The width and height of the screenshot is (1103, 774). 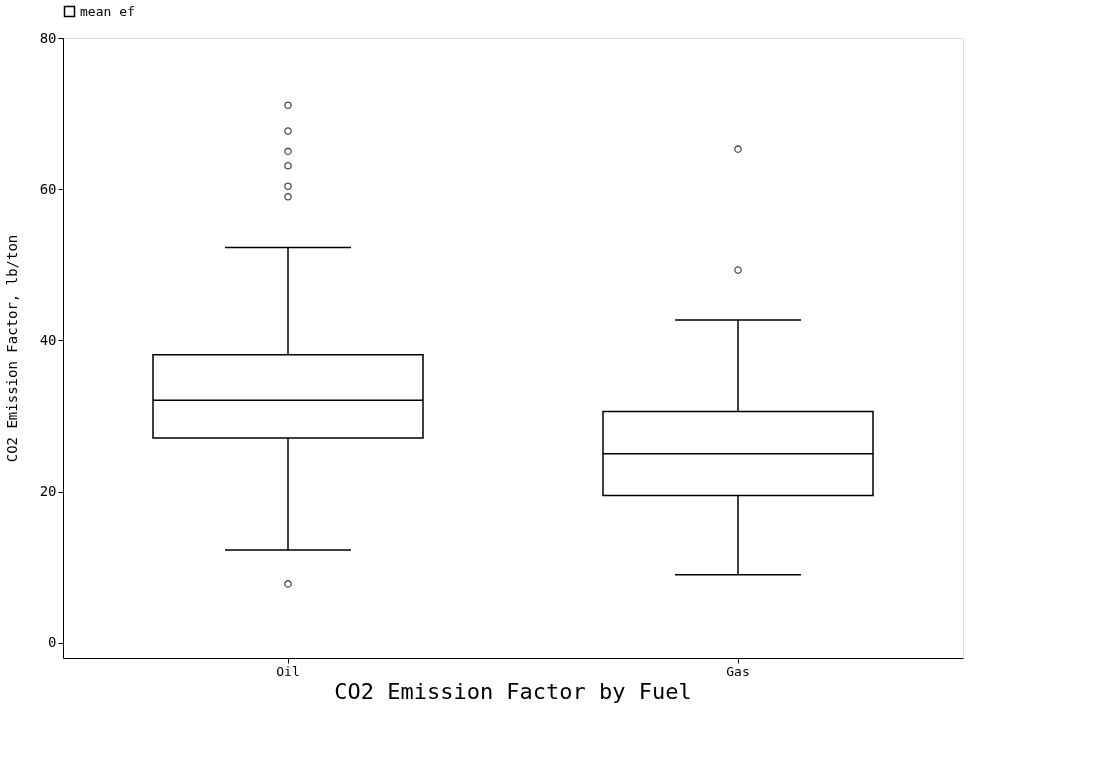 What do you see at coordinates (513, 691) in the screenshot?
I see `text: CO2 Emission Factor by Fuel` at bounding box center [513, 691].